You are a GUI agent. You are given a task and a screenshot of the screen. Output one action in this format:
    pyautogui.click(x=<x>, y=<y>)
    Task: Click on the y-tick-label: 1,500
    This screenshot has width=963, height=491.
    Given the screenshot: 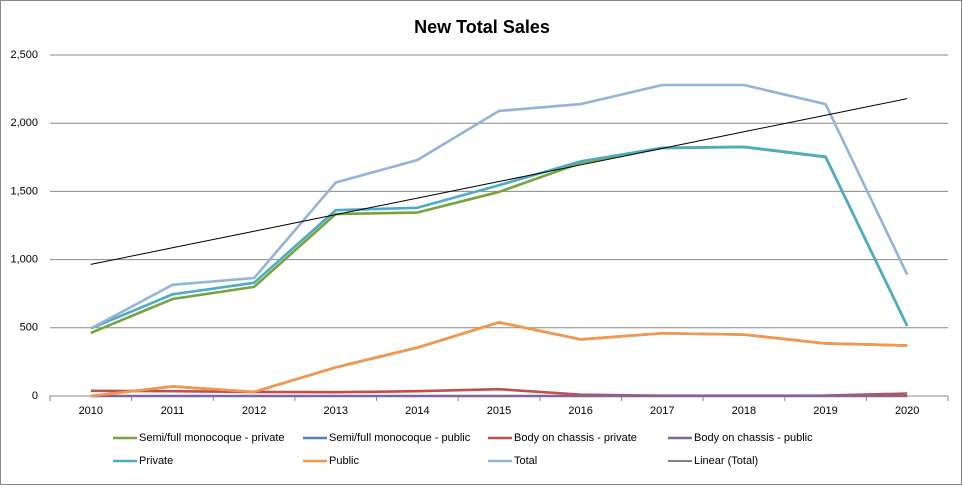 What is the action you would take?
    pyautogui.click(x=24, y=191)
    